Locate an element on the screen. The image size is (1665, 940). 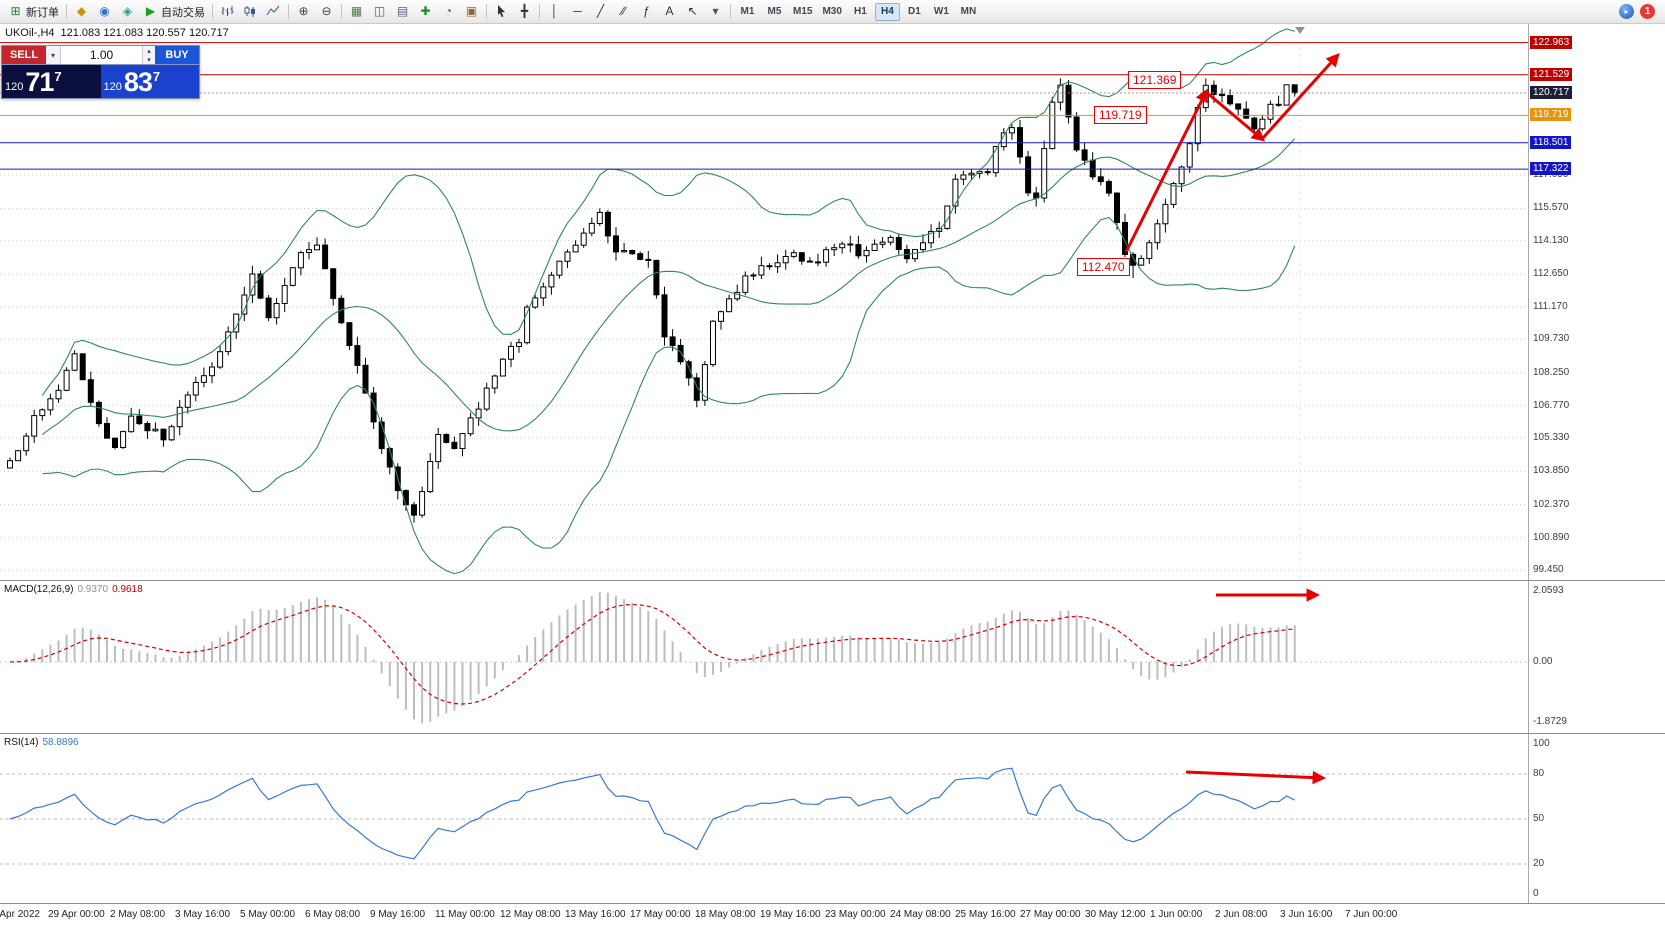
macd-label: MACD(12,26,9) 0.9370 0.9618 is located at coordinates (73, 589).